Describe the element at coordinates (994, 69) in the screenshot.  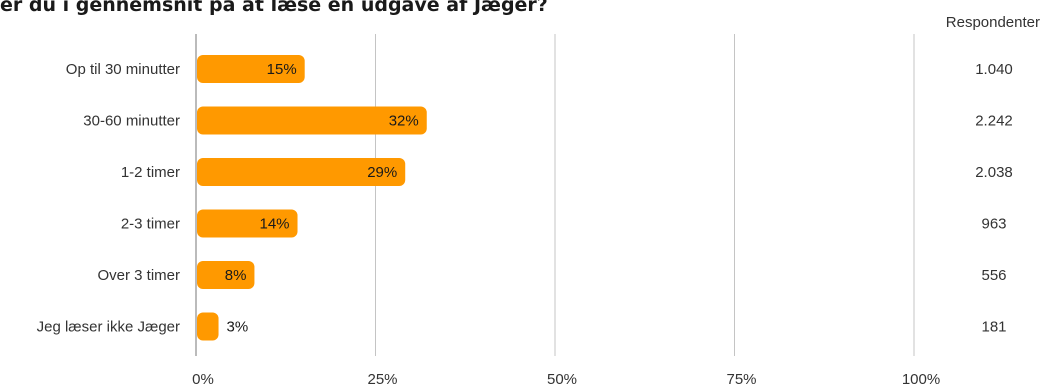
I see `respondents-count: 1.040` at that location.